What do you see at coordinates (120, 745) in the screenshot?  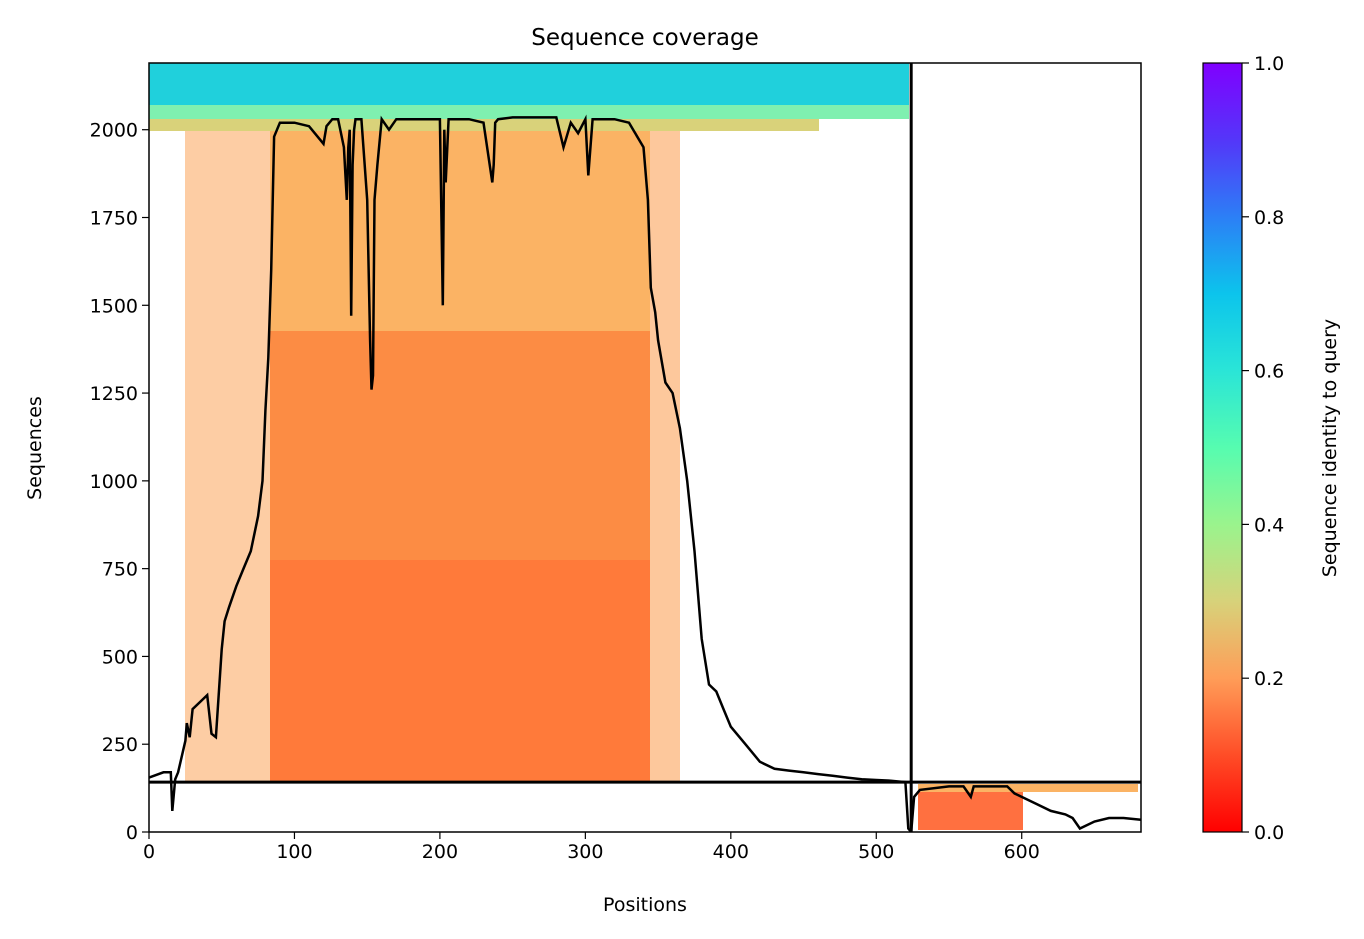 I see `y-tick-label: 250` at bounding box center [120, 745].